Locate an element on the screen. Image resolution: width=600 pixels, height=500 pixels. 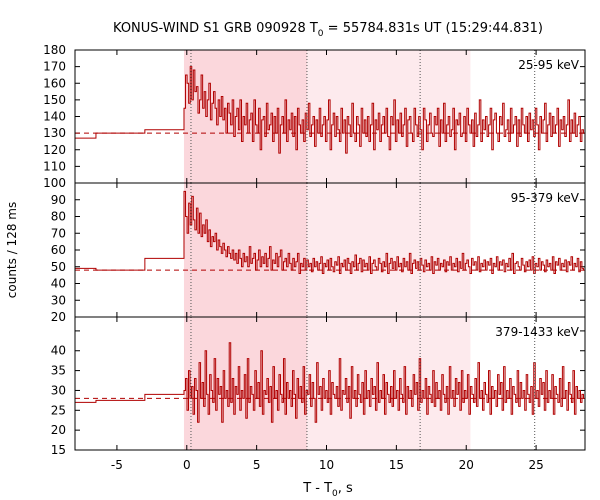
energy-band-label: 25-95 keV is located at coordinates (549, 65).